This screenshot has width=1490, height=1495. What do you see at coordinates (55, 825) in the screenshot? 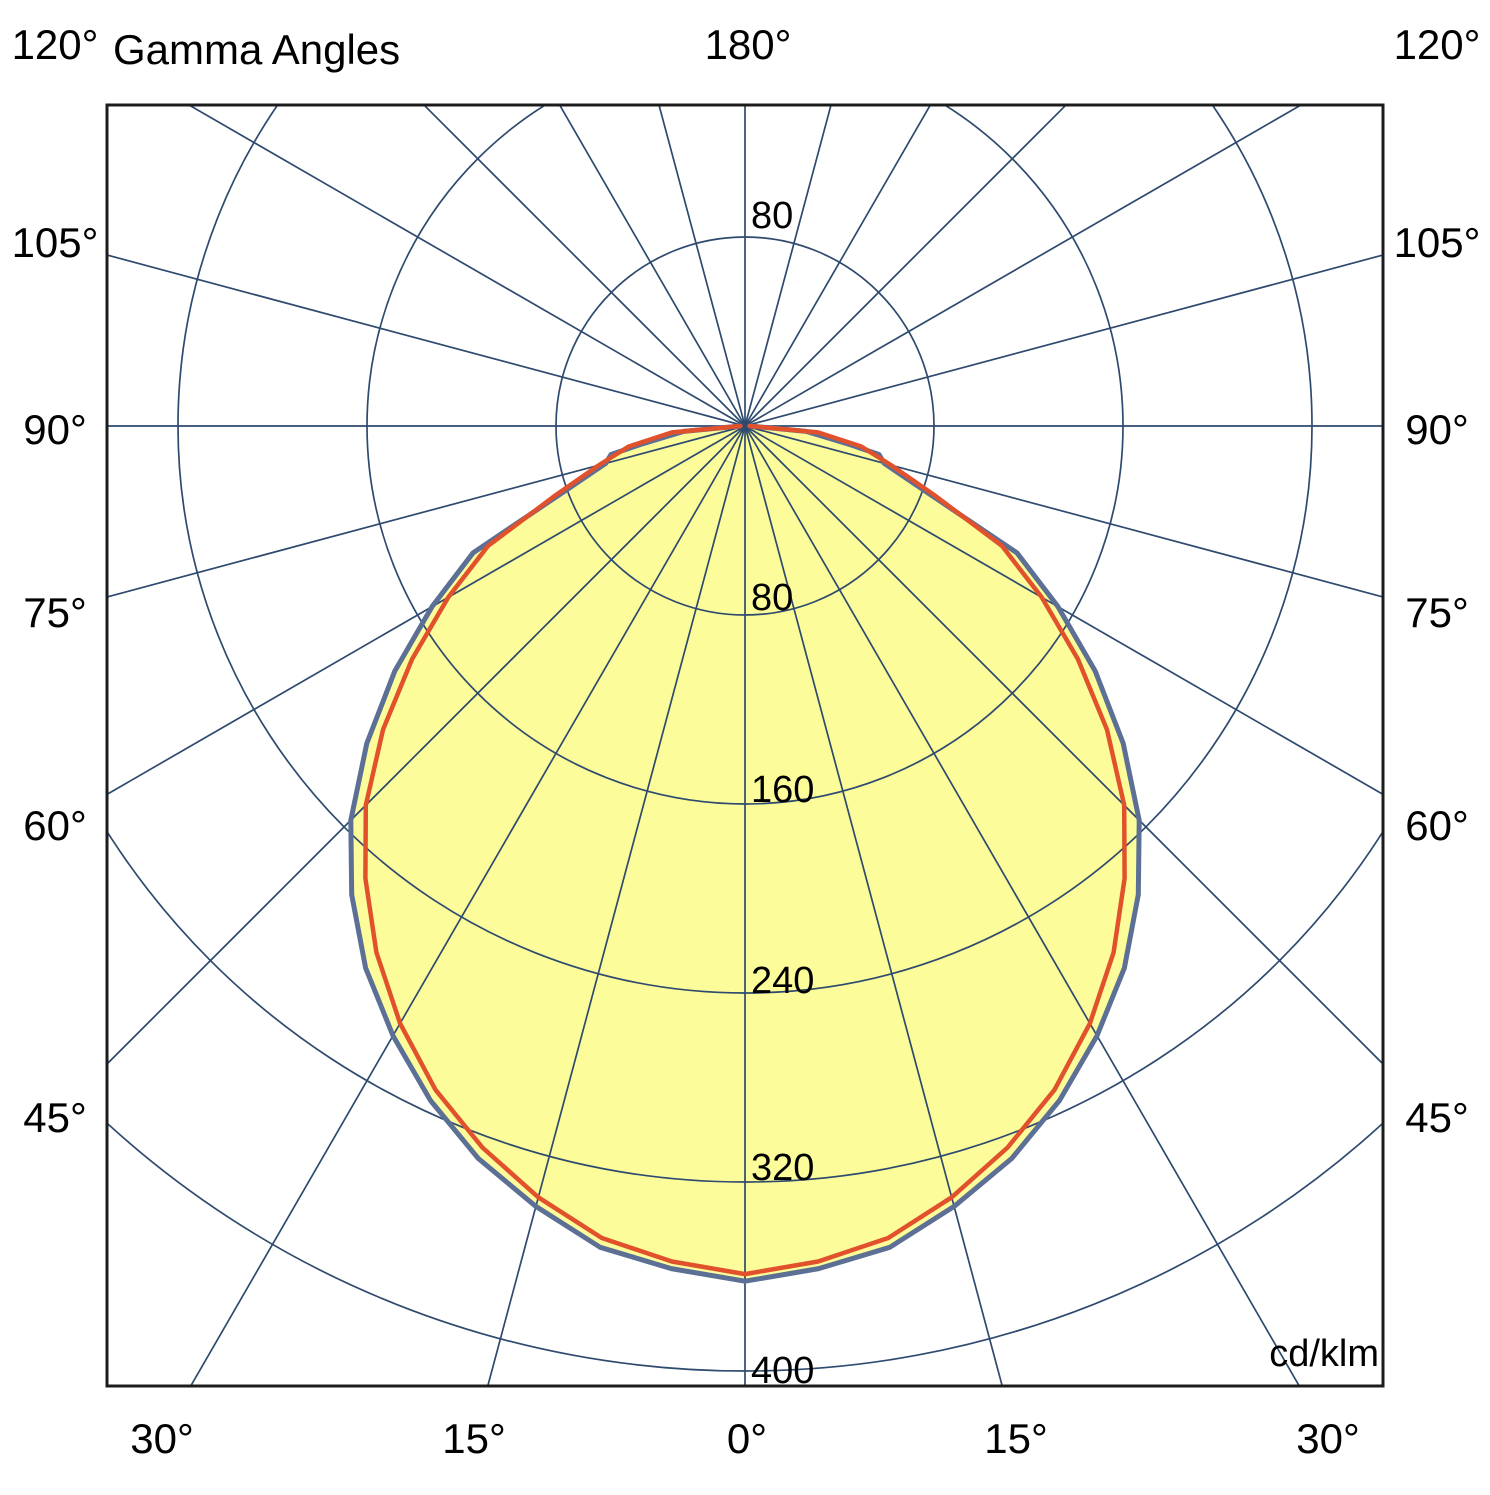
I see `gamma-label-left-60: 60°` at bounding box center [55, 825].